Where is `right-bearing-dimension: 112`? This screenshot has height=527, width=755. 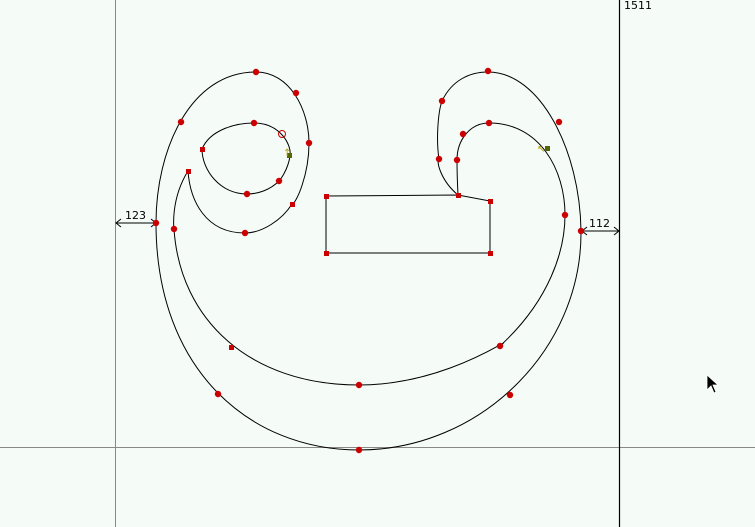
right-bearing-dimension: 112 is located at coordinates (600, 226).